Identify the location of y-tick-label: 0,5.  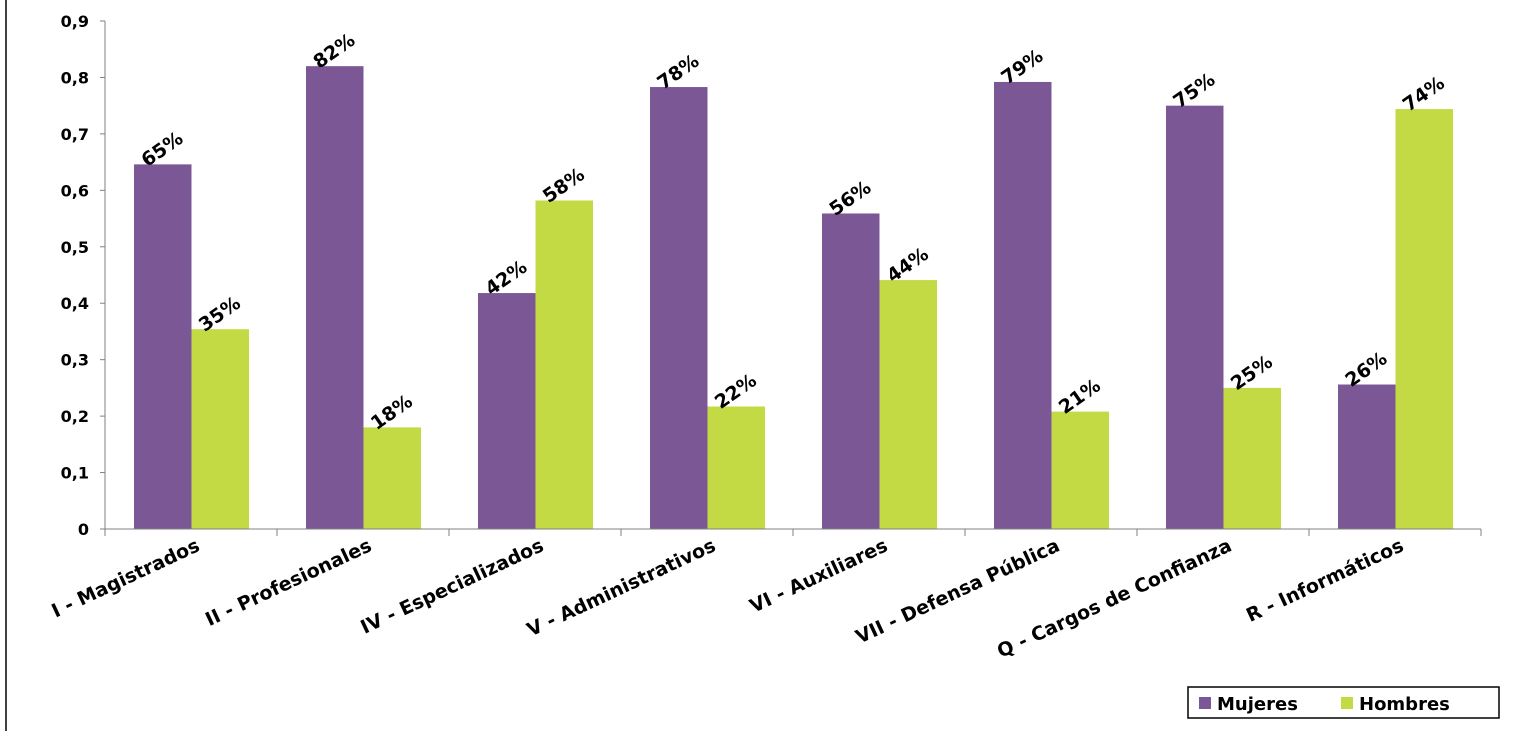
(75, 247).